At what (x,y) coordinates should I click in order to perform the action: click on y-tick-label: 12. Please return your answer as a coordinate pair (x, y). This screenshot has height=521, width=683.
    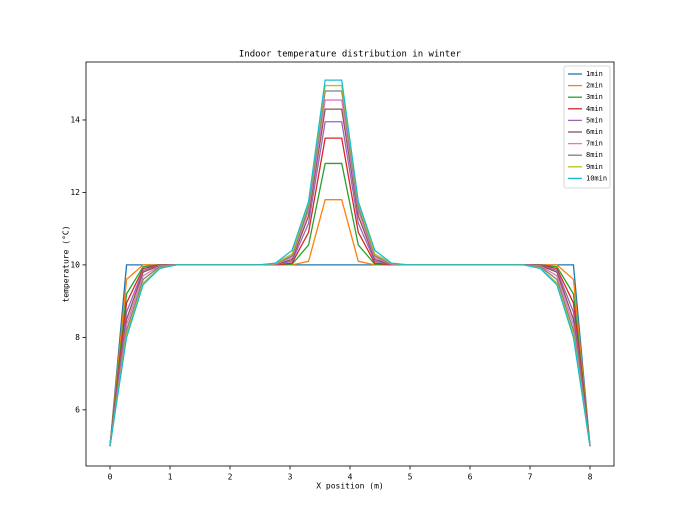
    Looking at the image, I should click on (75, 192).